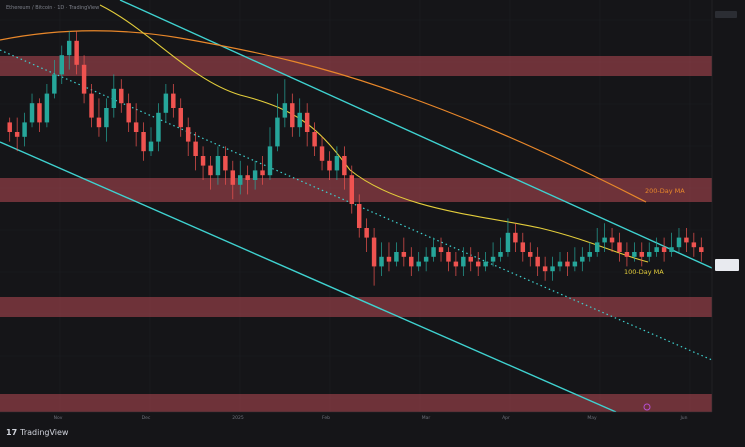  What do you see at coordinates (146, 418) in the screenshot?
I see `x-tick-label: Dec` at bounding box center [146, 418].